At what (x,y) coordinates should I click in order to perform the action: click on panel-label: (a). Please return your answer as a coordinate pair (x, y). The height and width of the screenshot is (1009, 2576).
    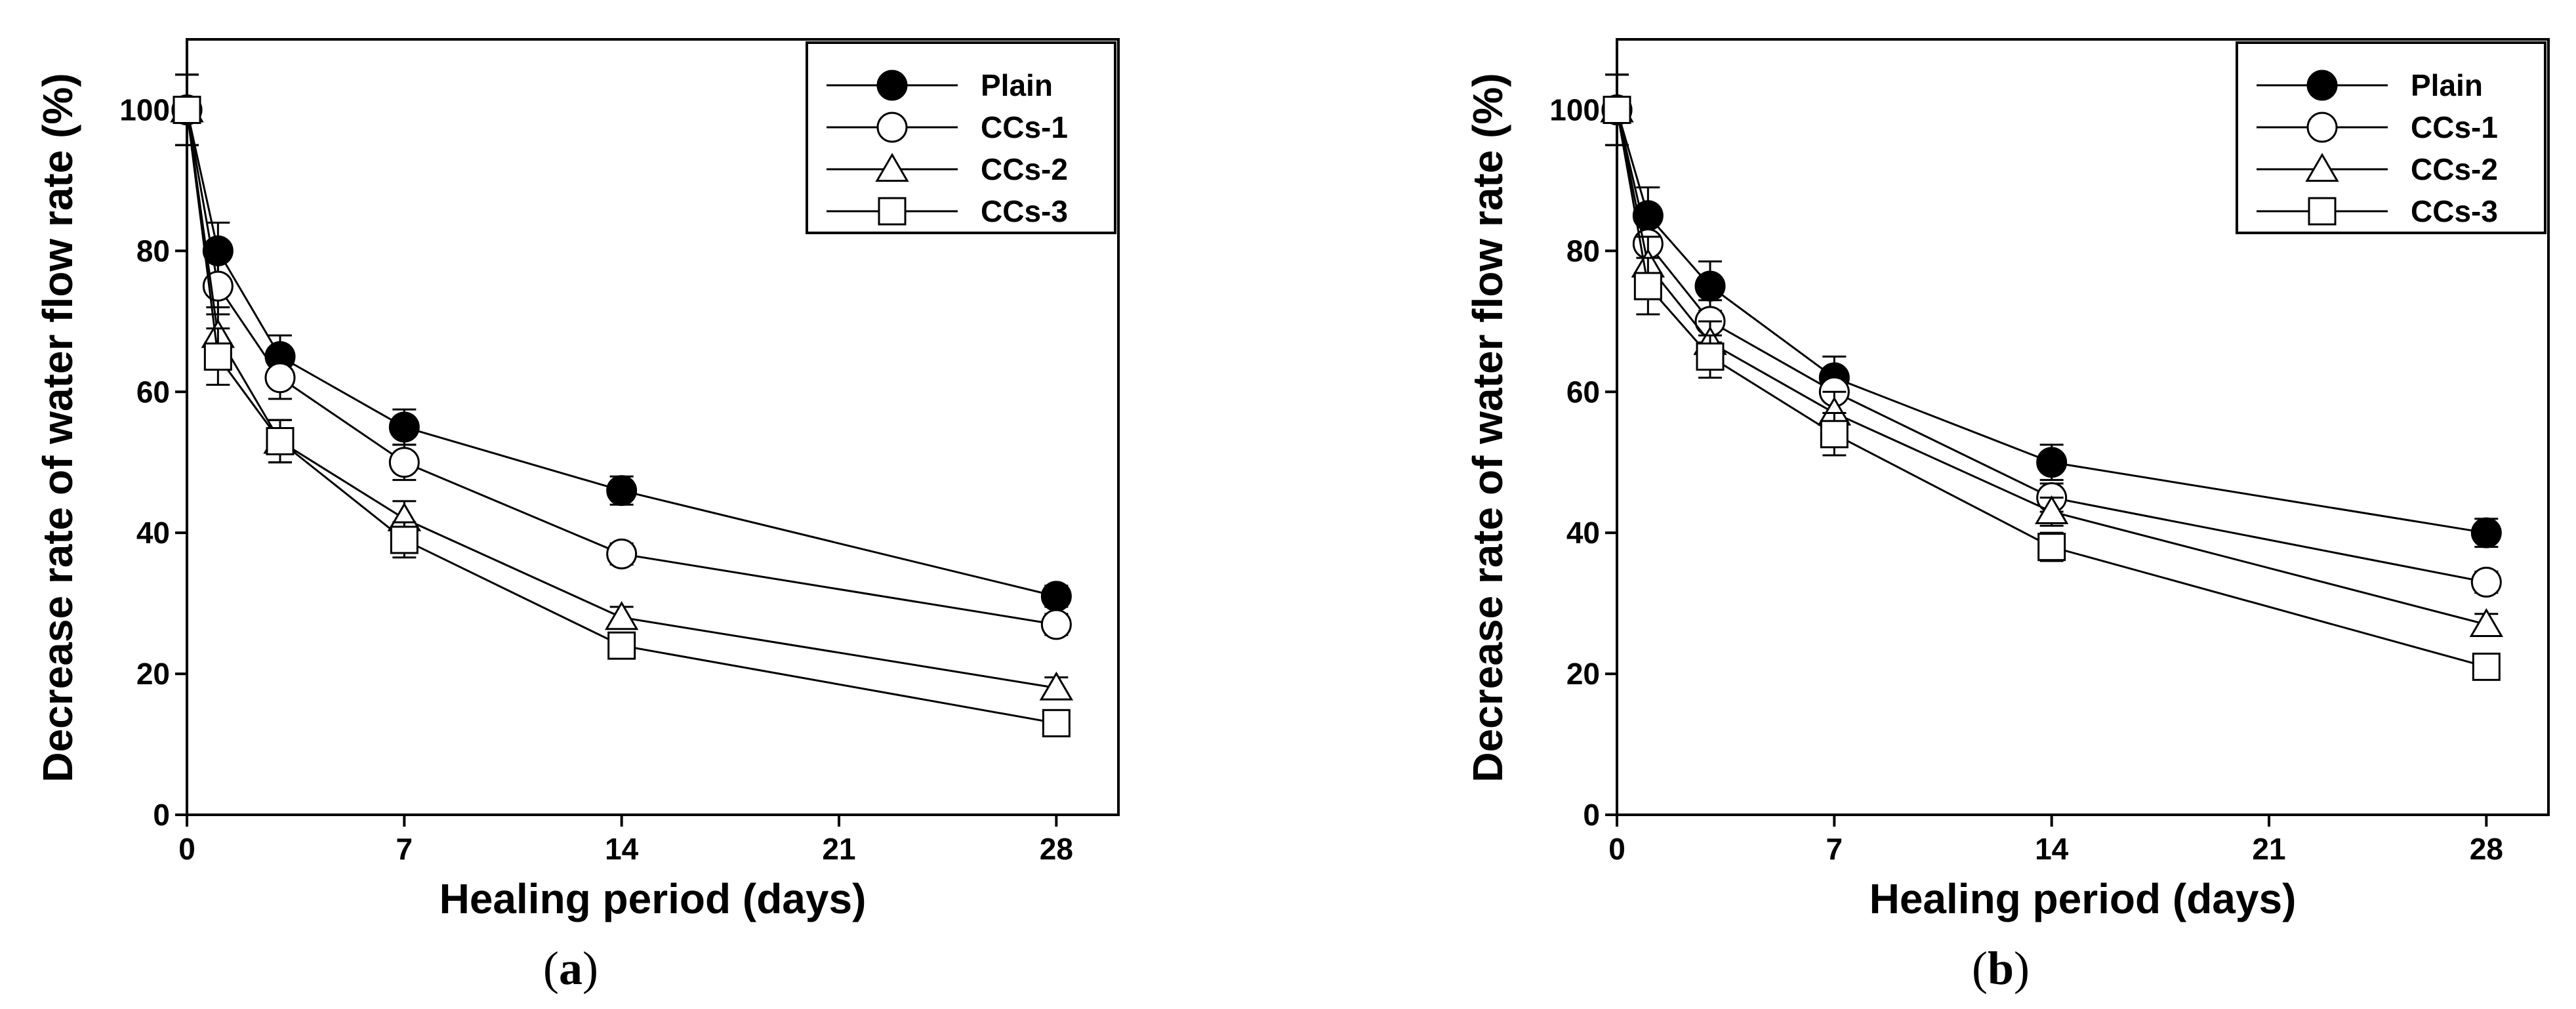
    Looking at the image, I should click on (570, 969).